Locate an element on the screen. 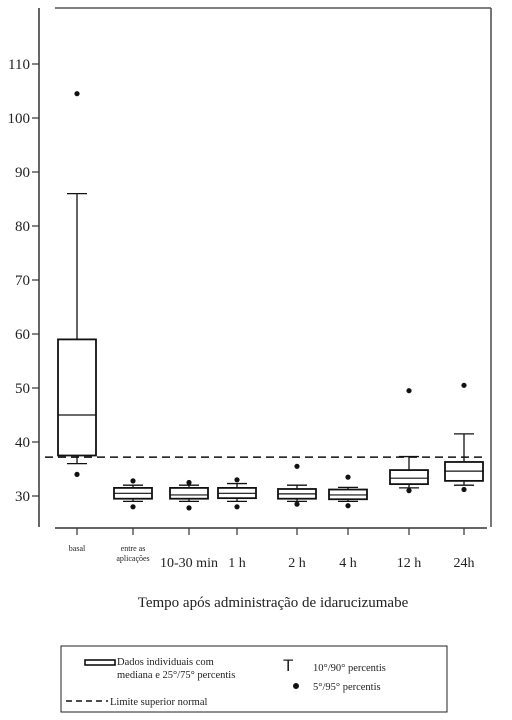 The width and height of the screenshot is (512, 720). x-tick-label: 24h is located at coordinates (464, 563).